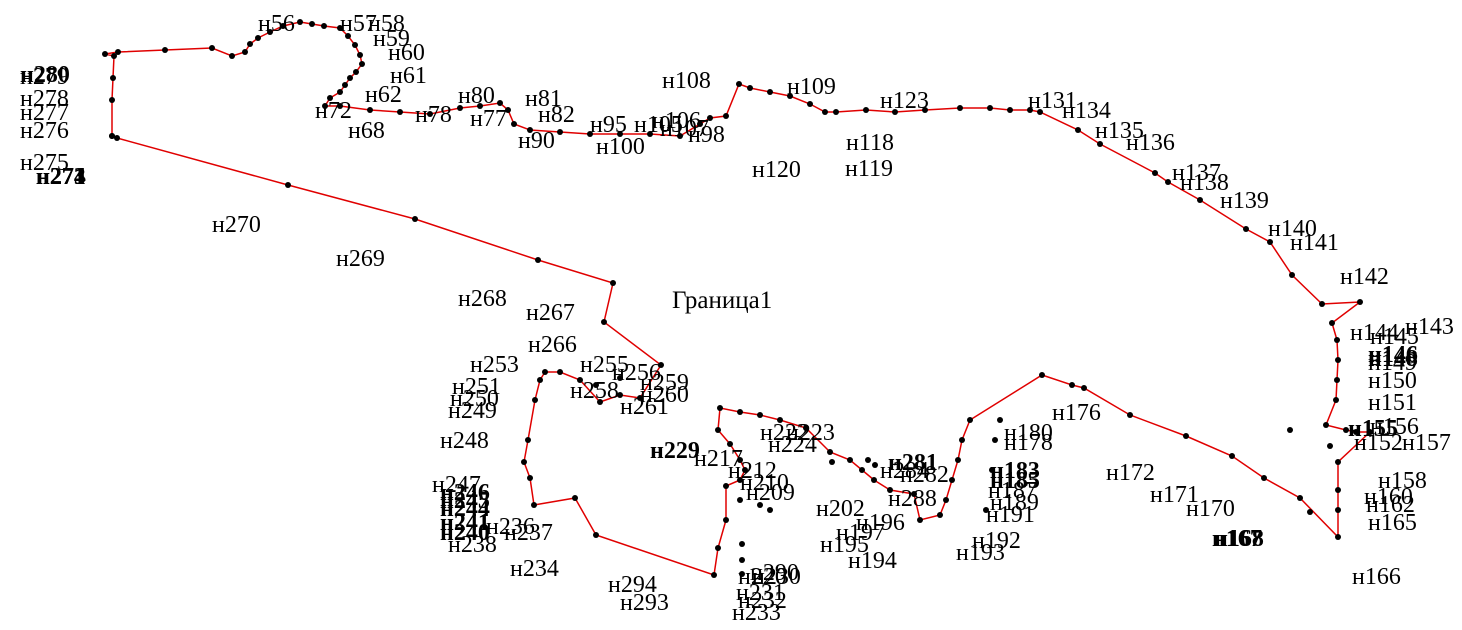 The height and width of the screenshot is (630, 1462). What do you see at coordinates (620, 147) in the screenshot?
I see `point-label: н100` at bounding box center [620, 147].